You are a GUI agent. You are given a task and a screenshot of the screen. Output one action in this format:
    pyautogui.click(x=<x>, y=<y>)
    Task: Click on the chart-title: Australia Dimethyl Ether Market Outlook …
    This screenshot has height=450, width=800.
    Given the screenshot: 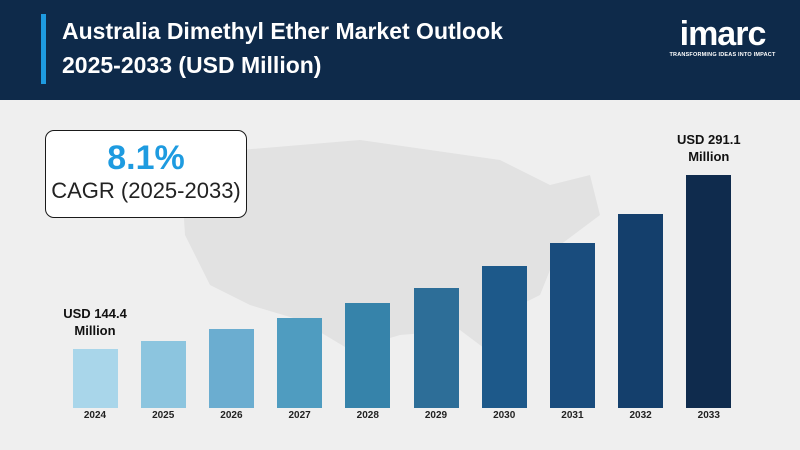 What is the action you would take?
    pyautogui.click(x=282, y=48)
    